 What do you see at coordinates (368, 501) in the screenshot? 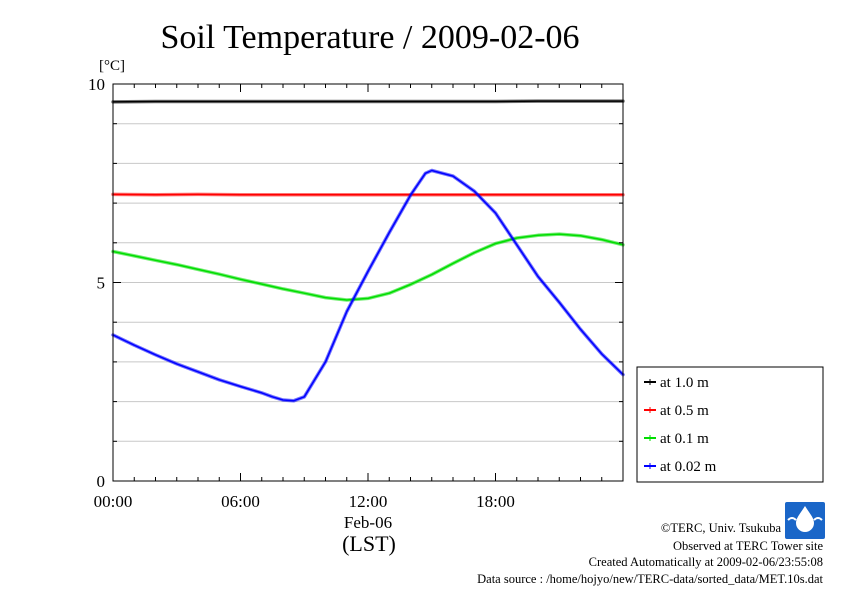
I see `x-tick-label: 12:00` at bounding box center [368, 501].